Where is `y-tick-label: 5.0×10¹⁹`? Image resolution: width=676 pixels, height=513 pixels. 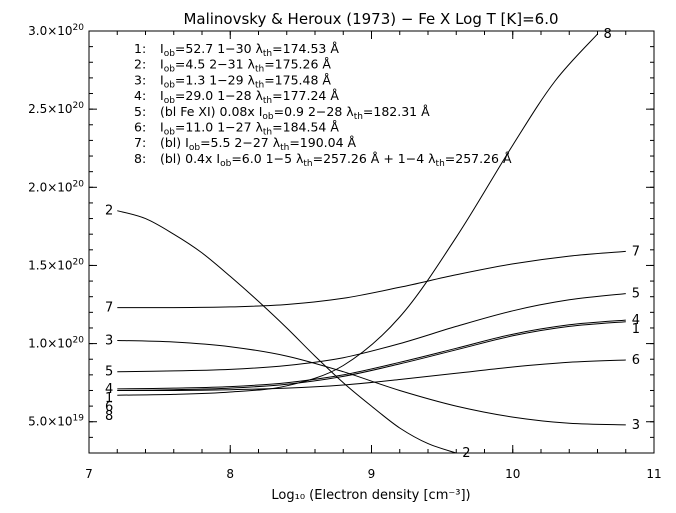 y-tick-label: 5.0×10¹⁹ is located at coordinates (56, 421).